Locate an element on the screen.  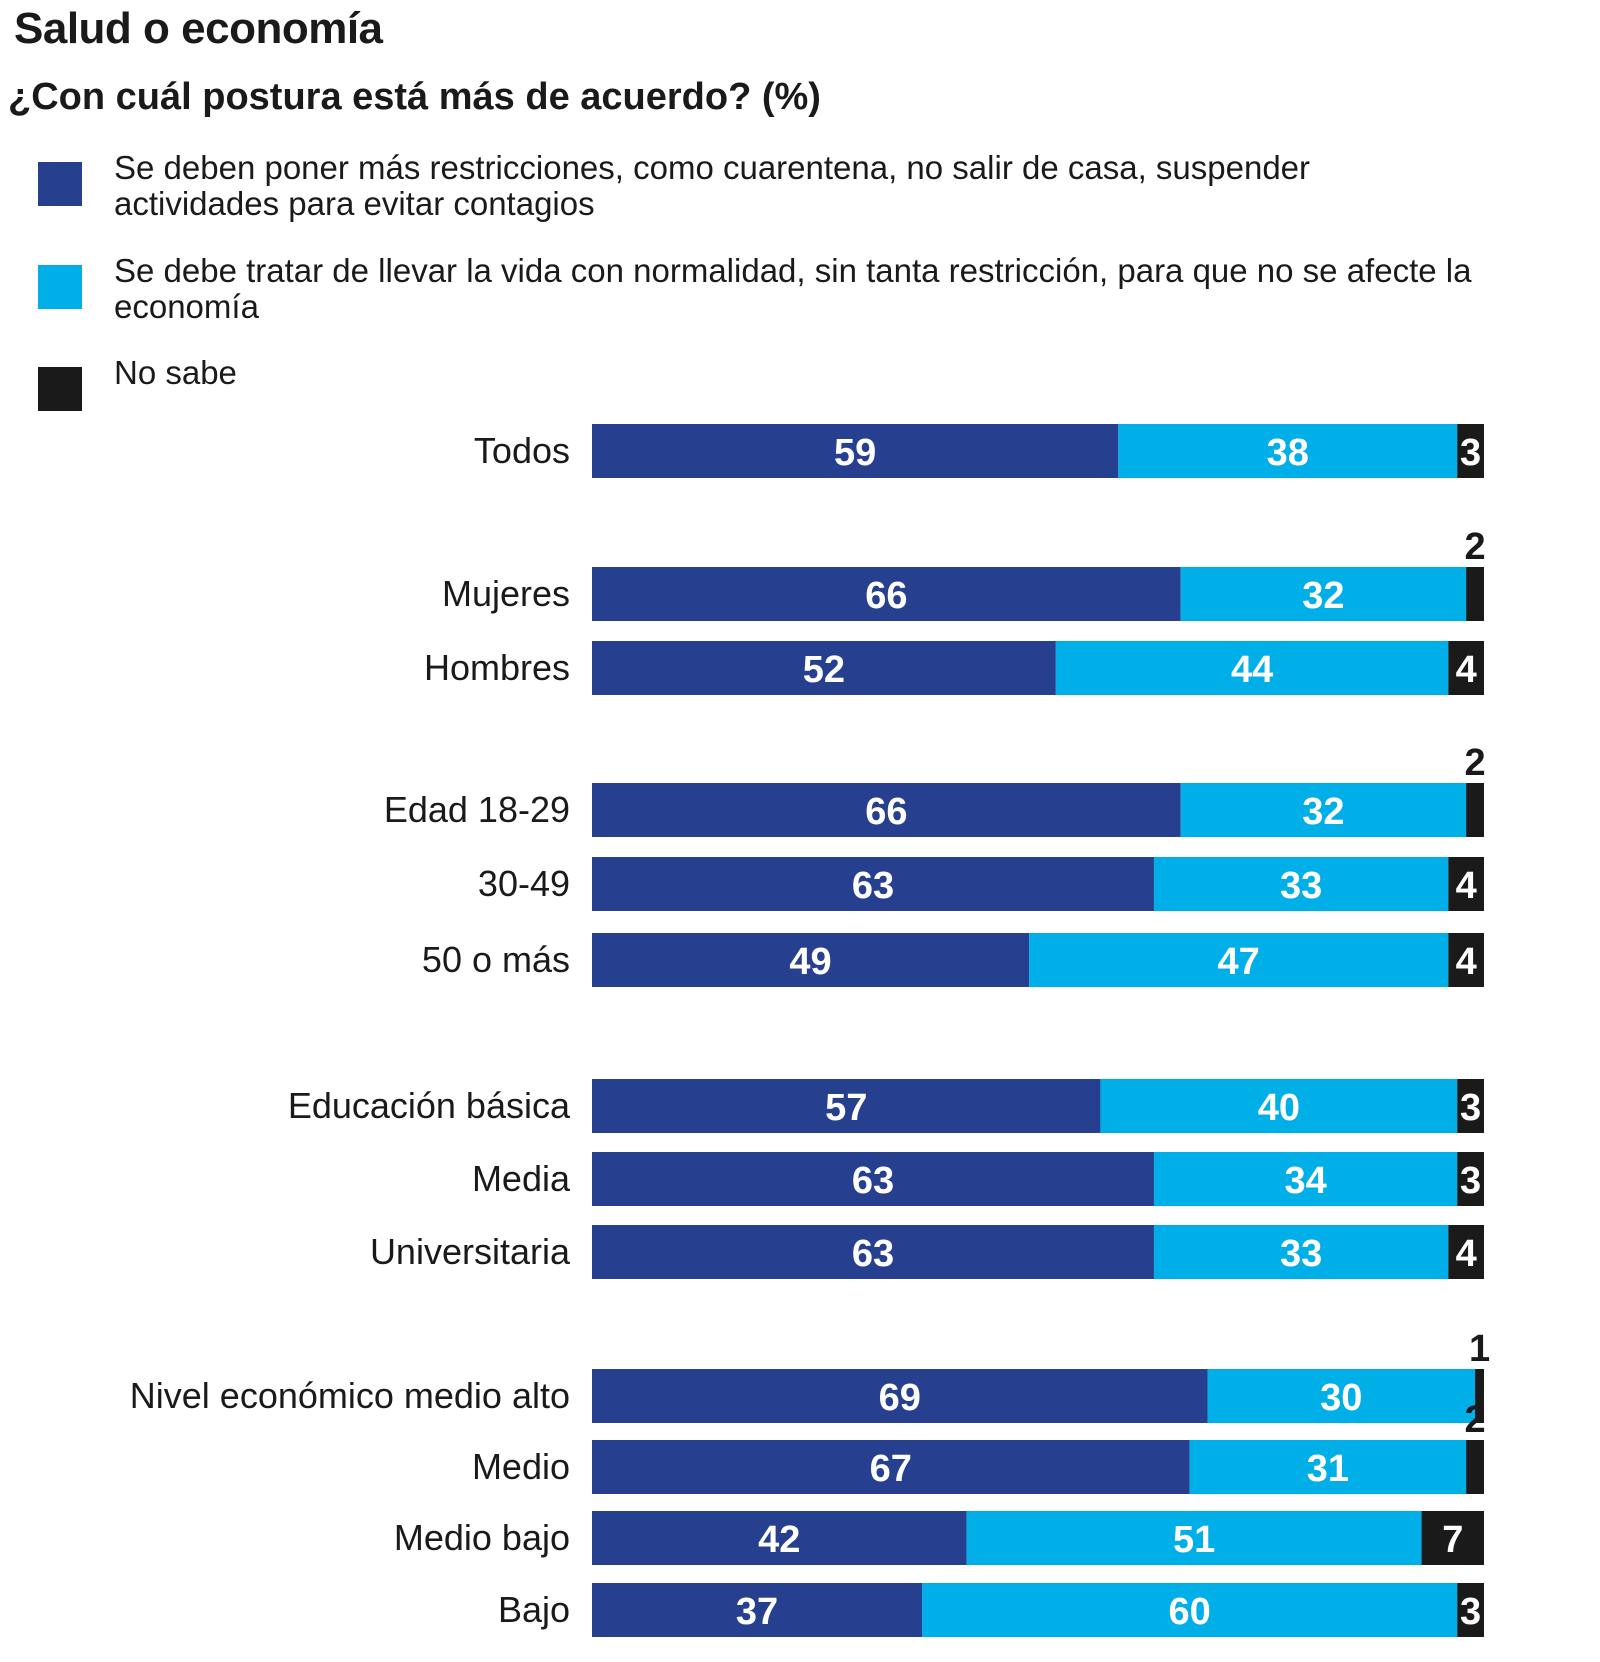
data-label: 37 is located at coordinates (757, 1612).